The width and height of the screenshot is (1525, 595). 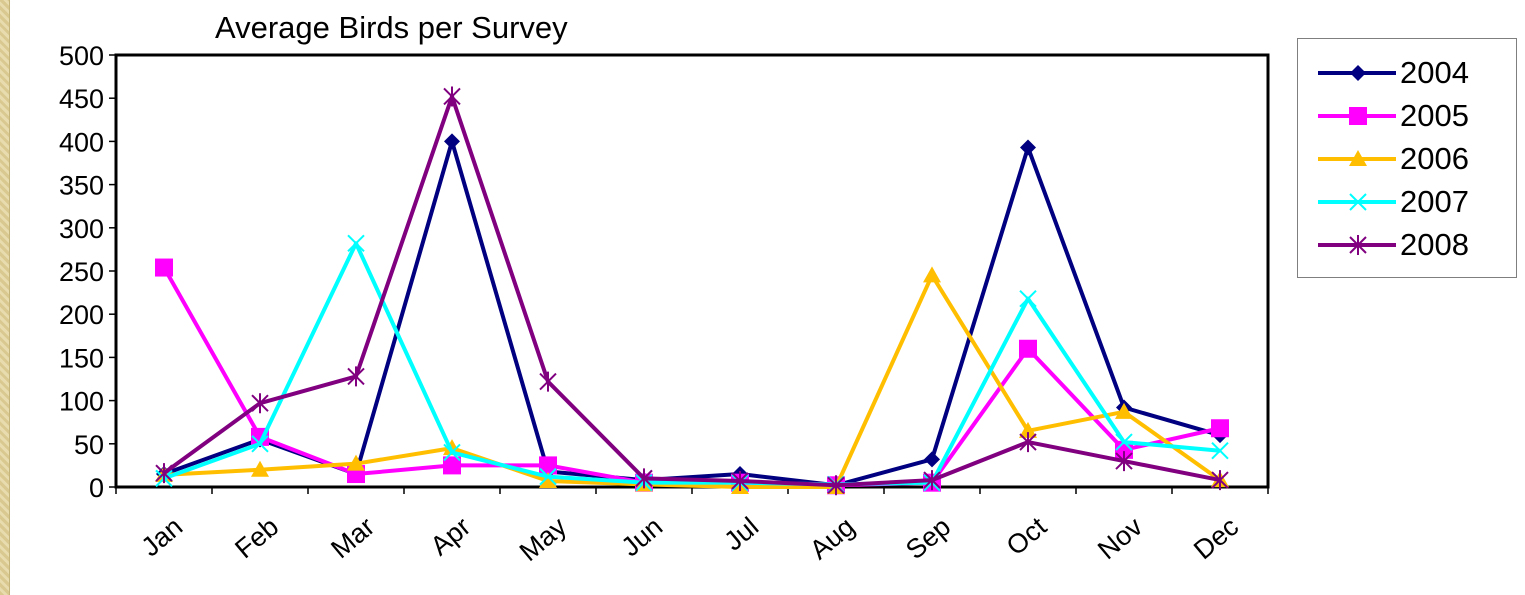 What do you see at coordinates (450, 536) in the screenshot?
I see `x-tick-label: Apr` at bounding box center [450, 536].